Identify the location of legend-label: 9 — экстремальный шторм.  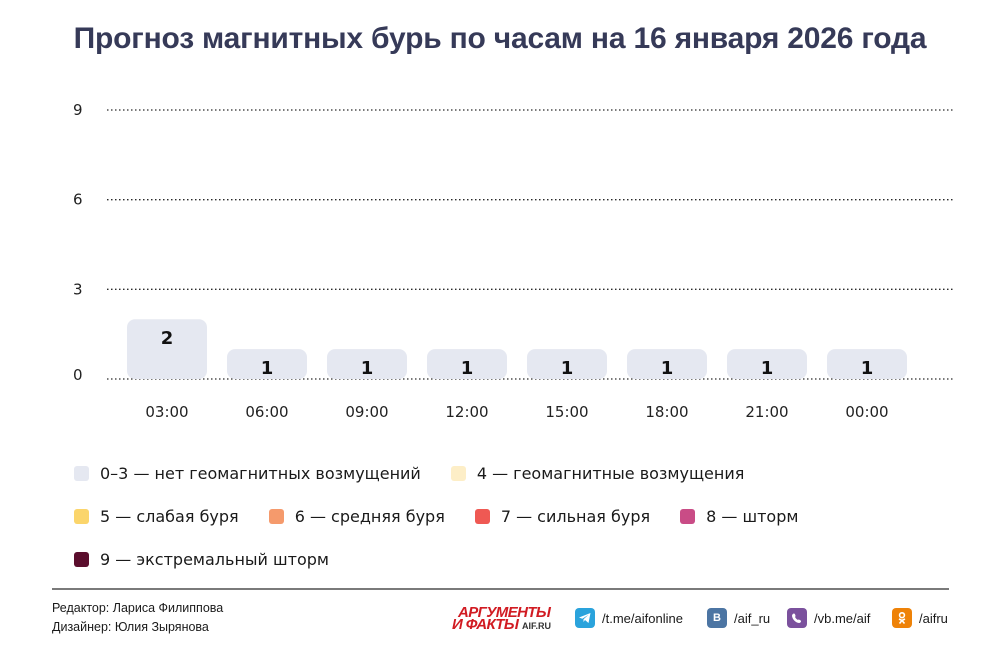
(214, 559).